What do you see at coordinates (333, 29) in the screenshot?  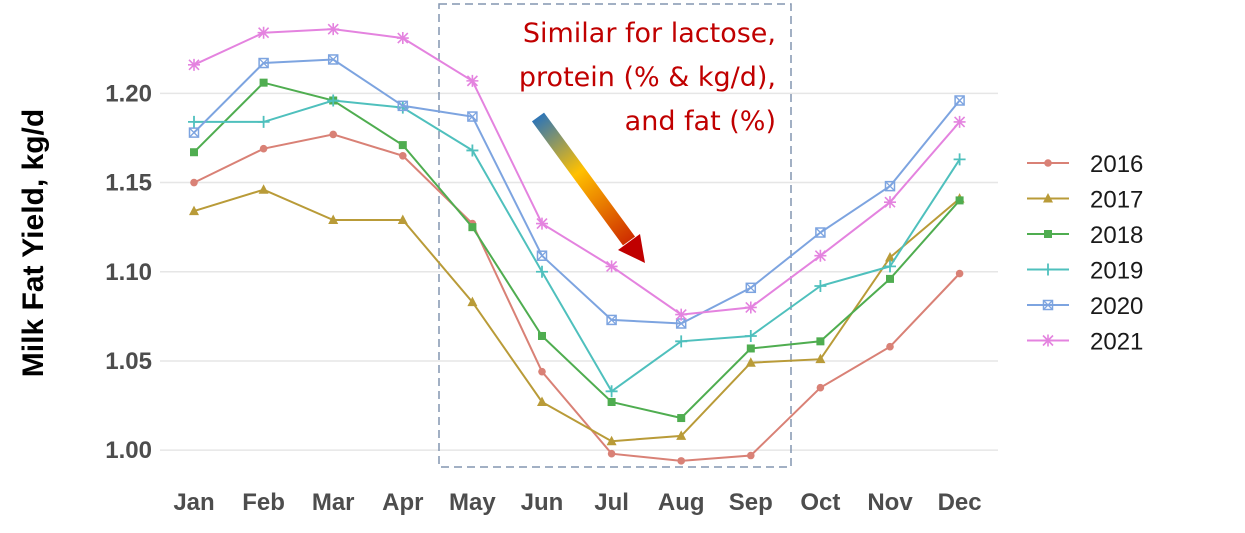 I see `data-point-2021-Mar` at bounding box center [333, 29].